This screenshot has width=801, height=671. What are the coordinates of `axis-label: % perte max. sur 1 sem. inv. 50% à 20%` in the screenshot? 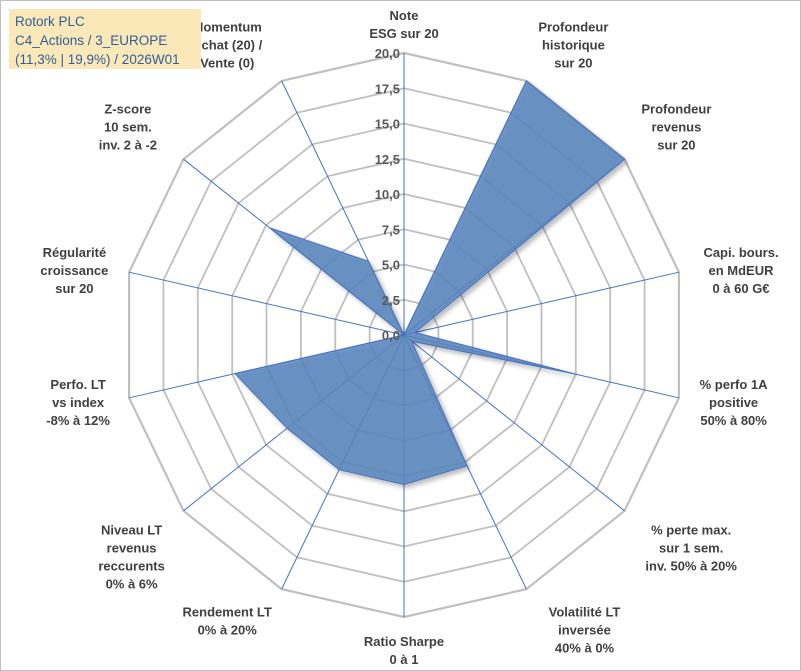 It's located at (691, 548).